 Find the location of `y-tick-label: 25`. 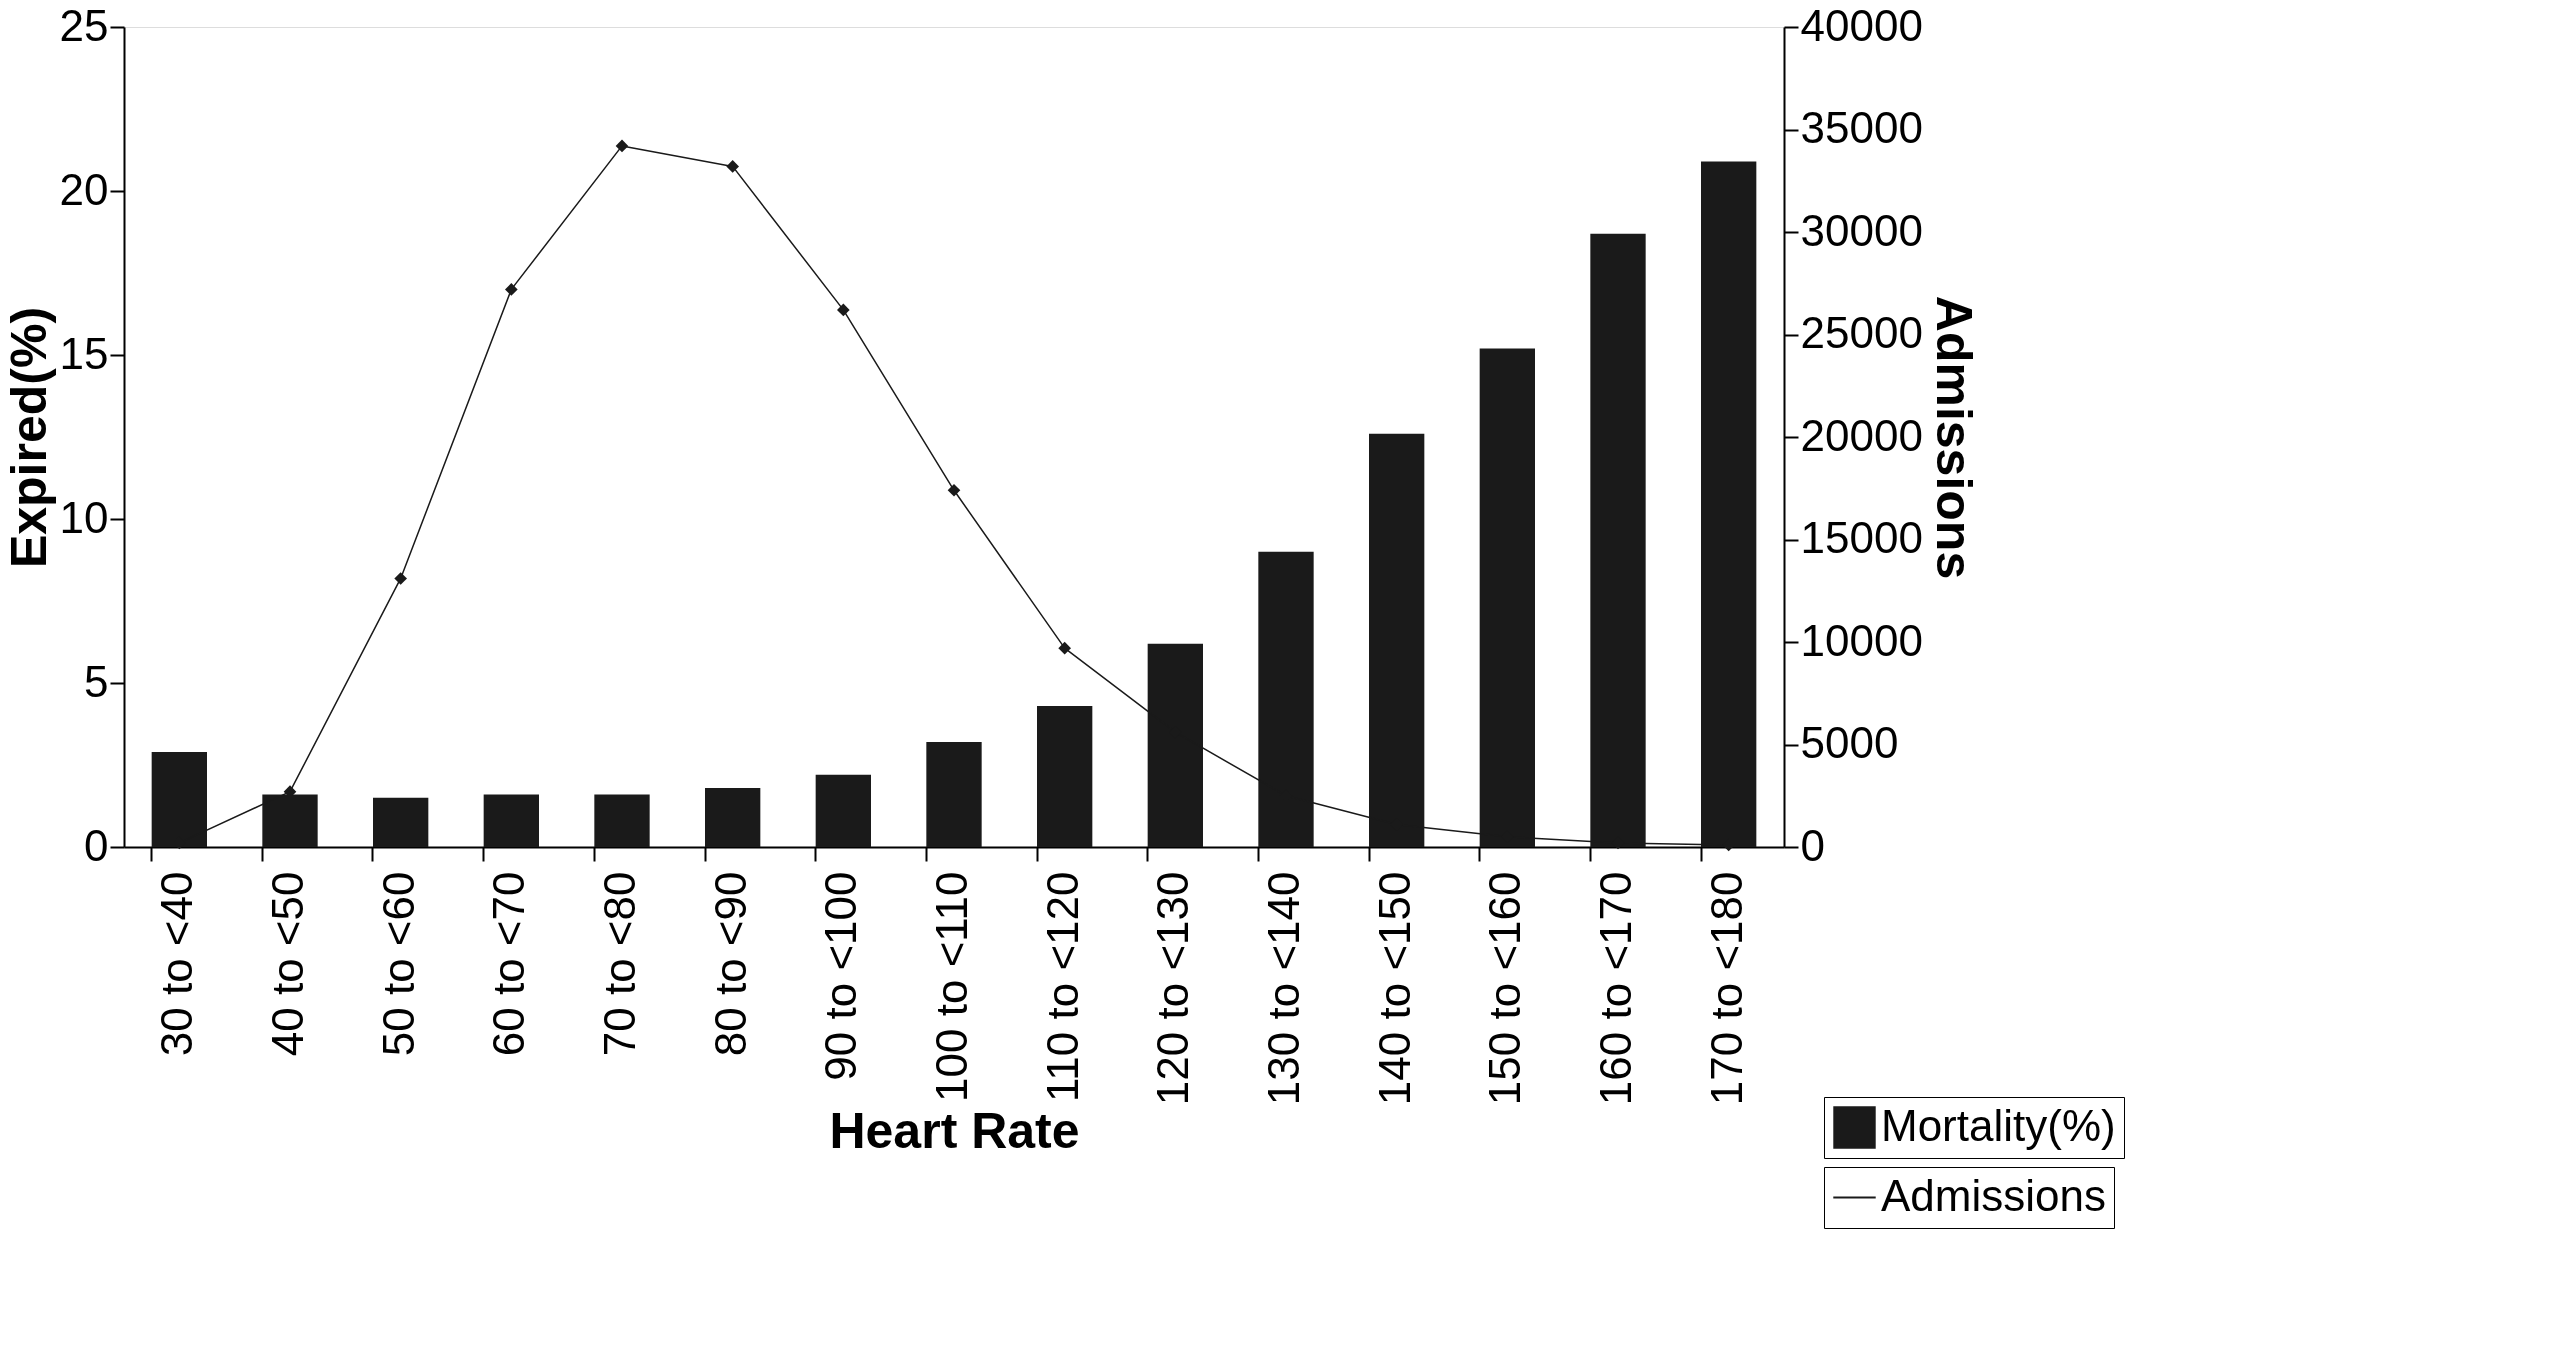

y-tick-label: 25 is located at coordinates (84, 25).